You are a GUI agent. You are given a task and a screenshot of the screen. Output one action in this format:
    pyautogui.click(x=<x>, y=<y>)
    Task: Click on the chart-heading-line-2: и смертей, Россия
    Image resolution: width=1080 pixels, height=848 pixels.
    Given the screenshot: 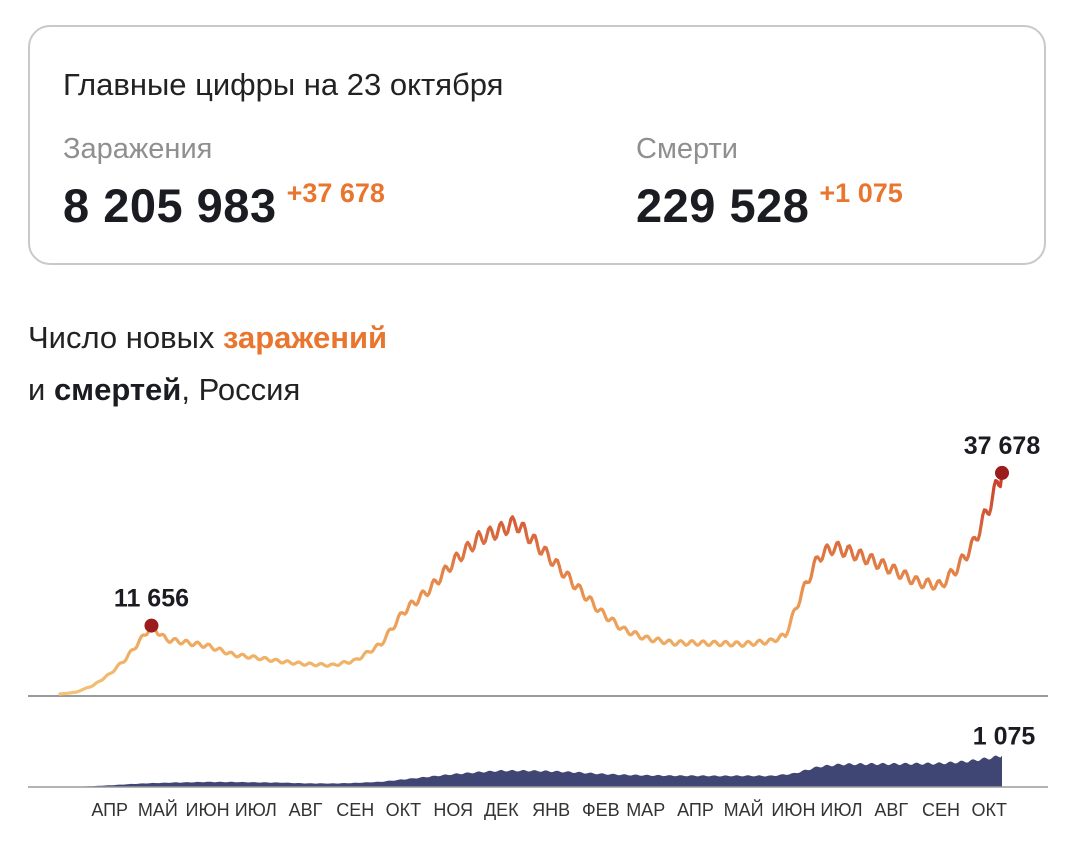 What is the action you would take?
    pyautogui.click(x=207, y=390)
    